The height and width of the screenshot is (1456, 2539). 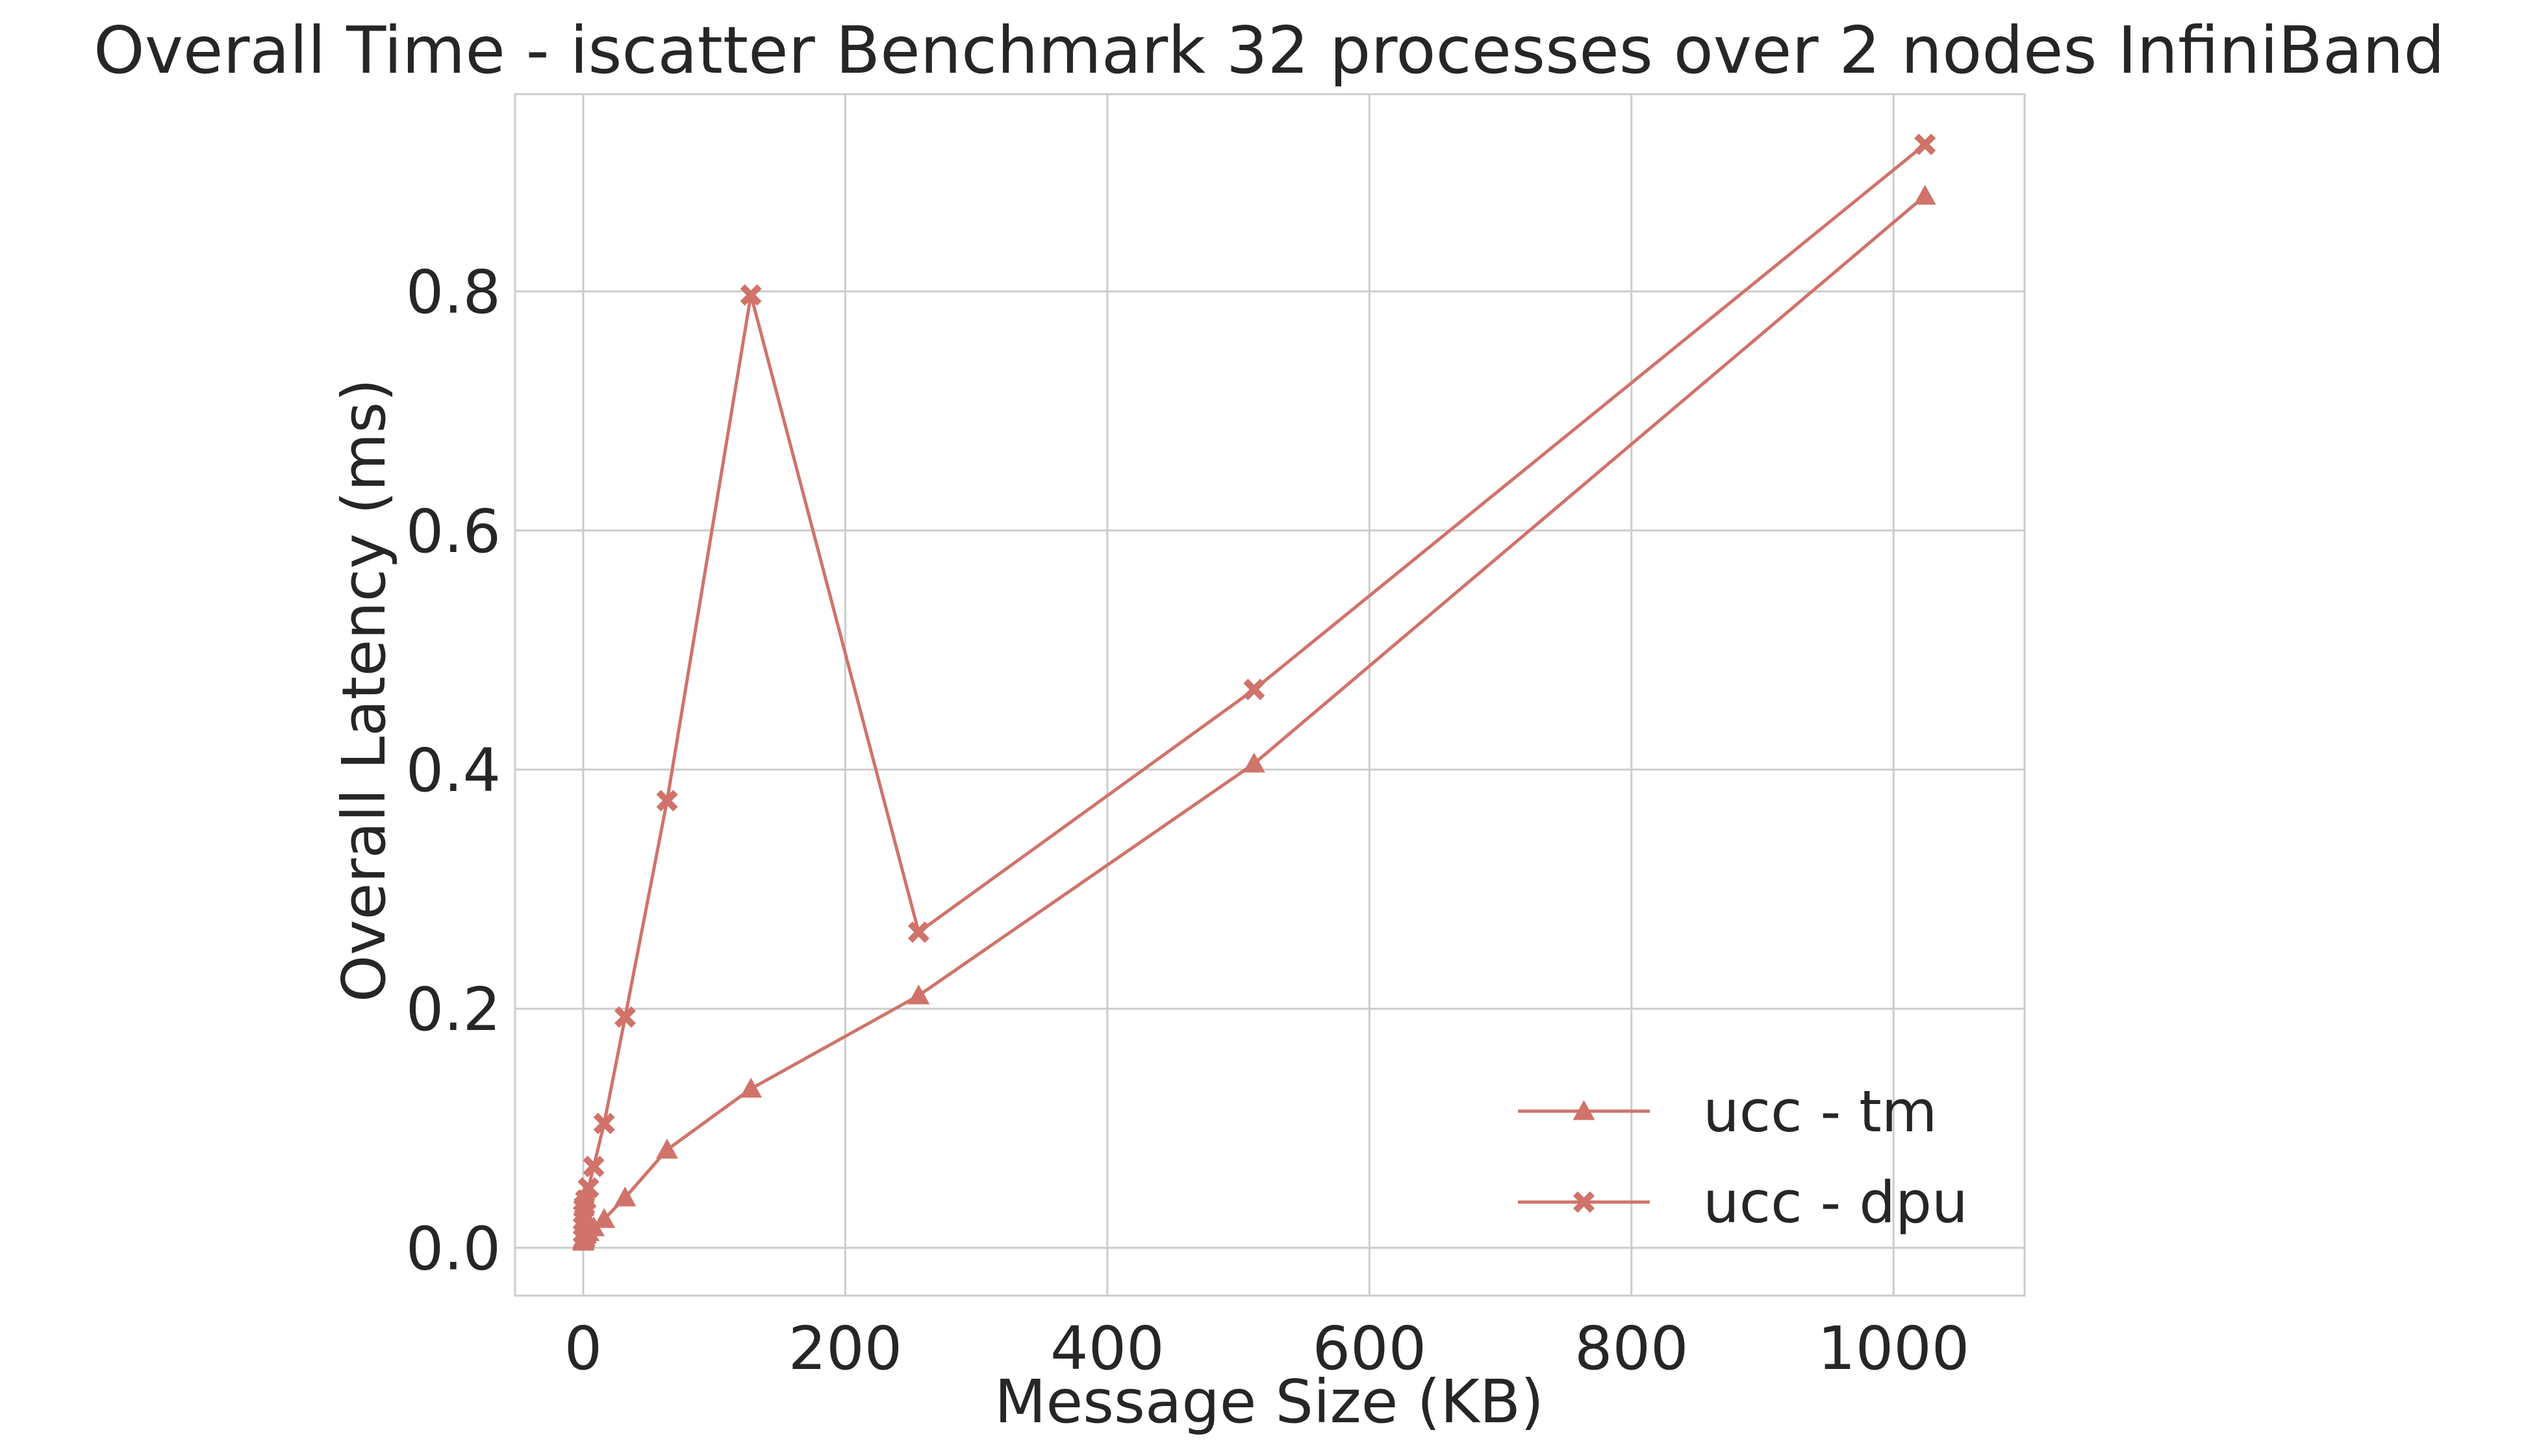 What do you see at coordinates (1107, 1348) in the screenshot?
I see `x-tick-label: 400` at bounding box center [1107, 1348].